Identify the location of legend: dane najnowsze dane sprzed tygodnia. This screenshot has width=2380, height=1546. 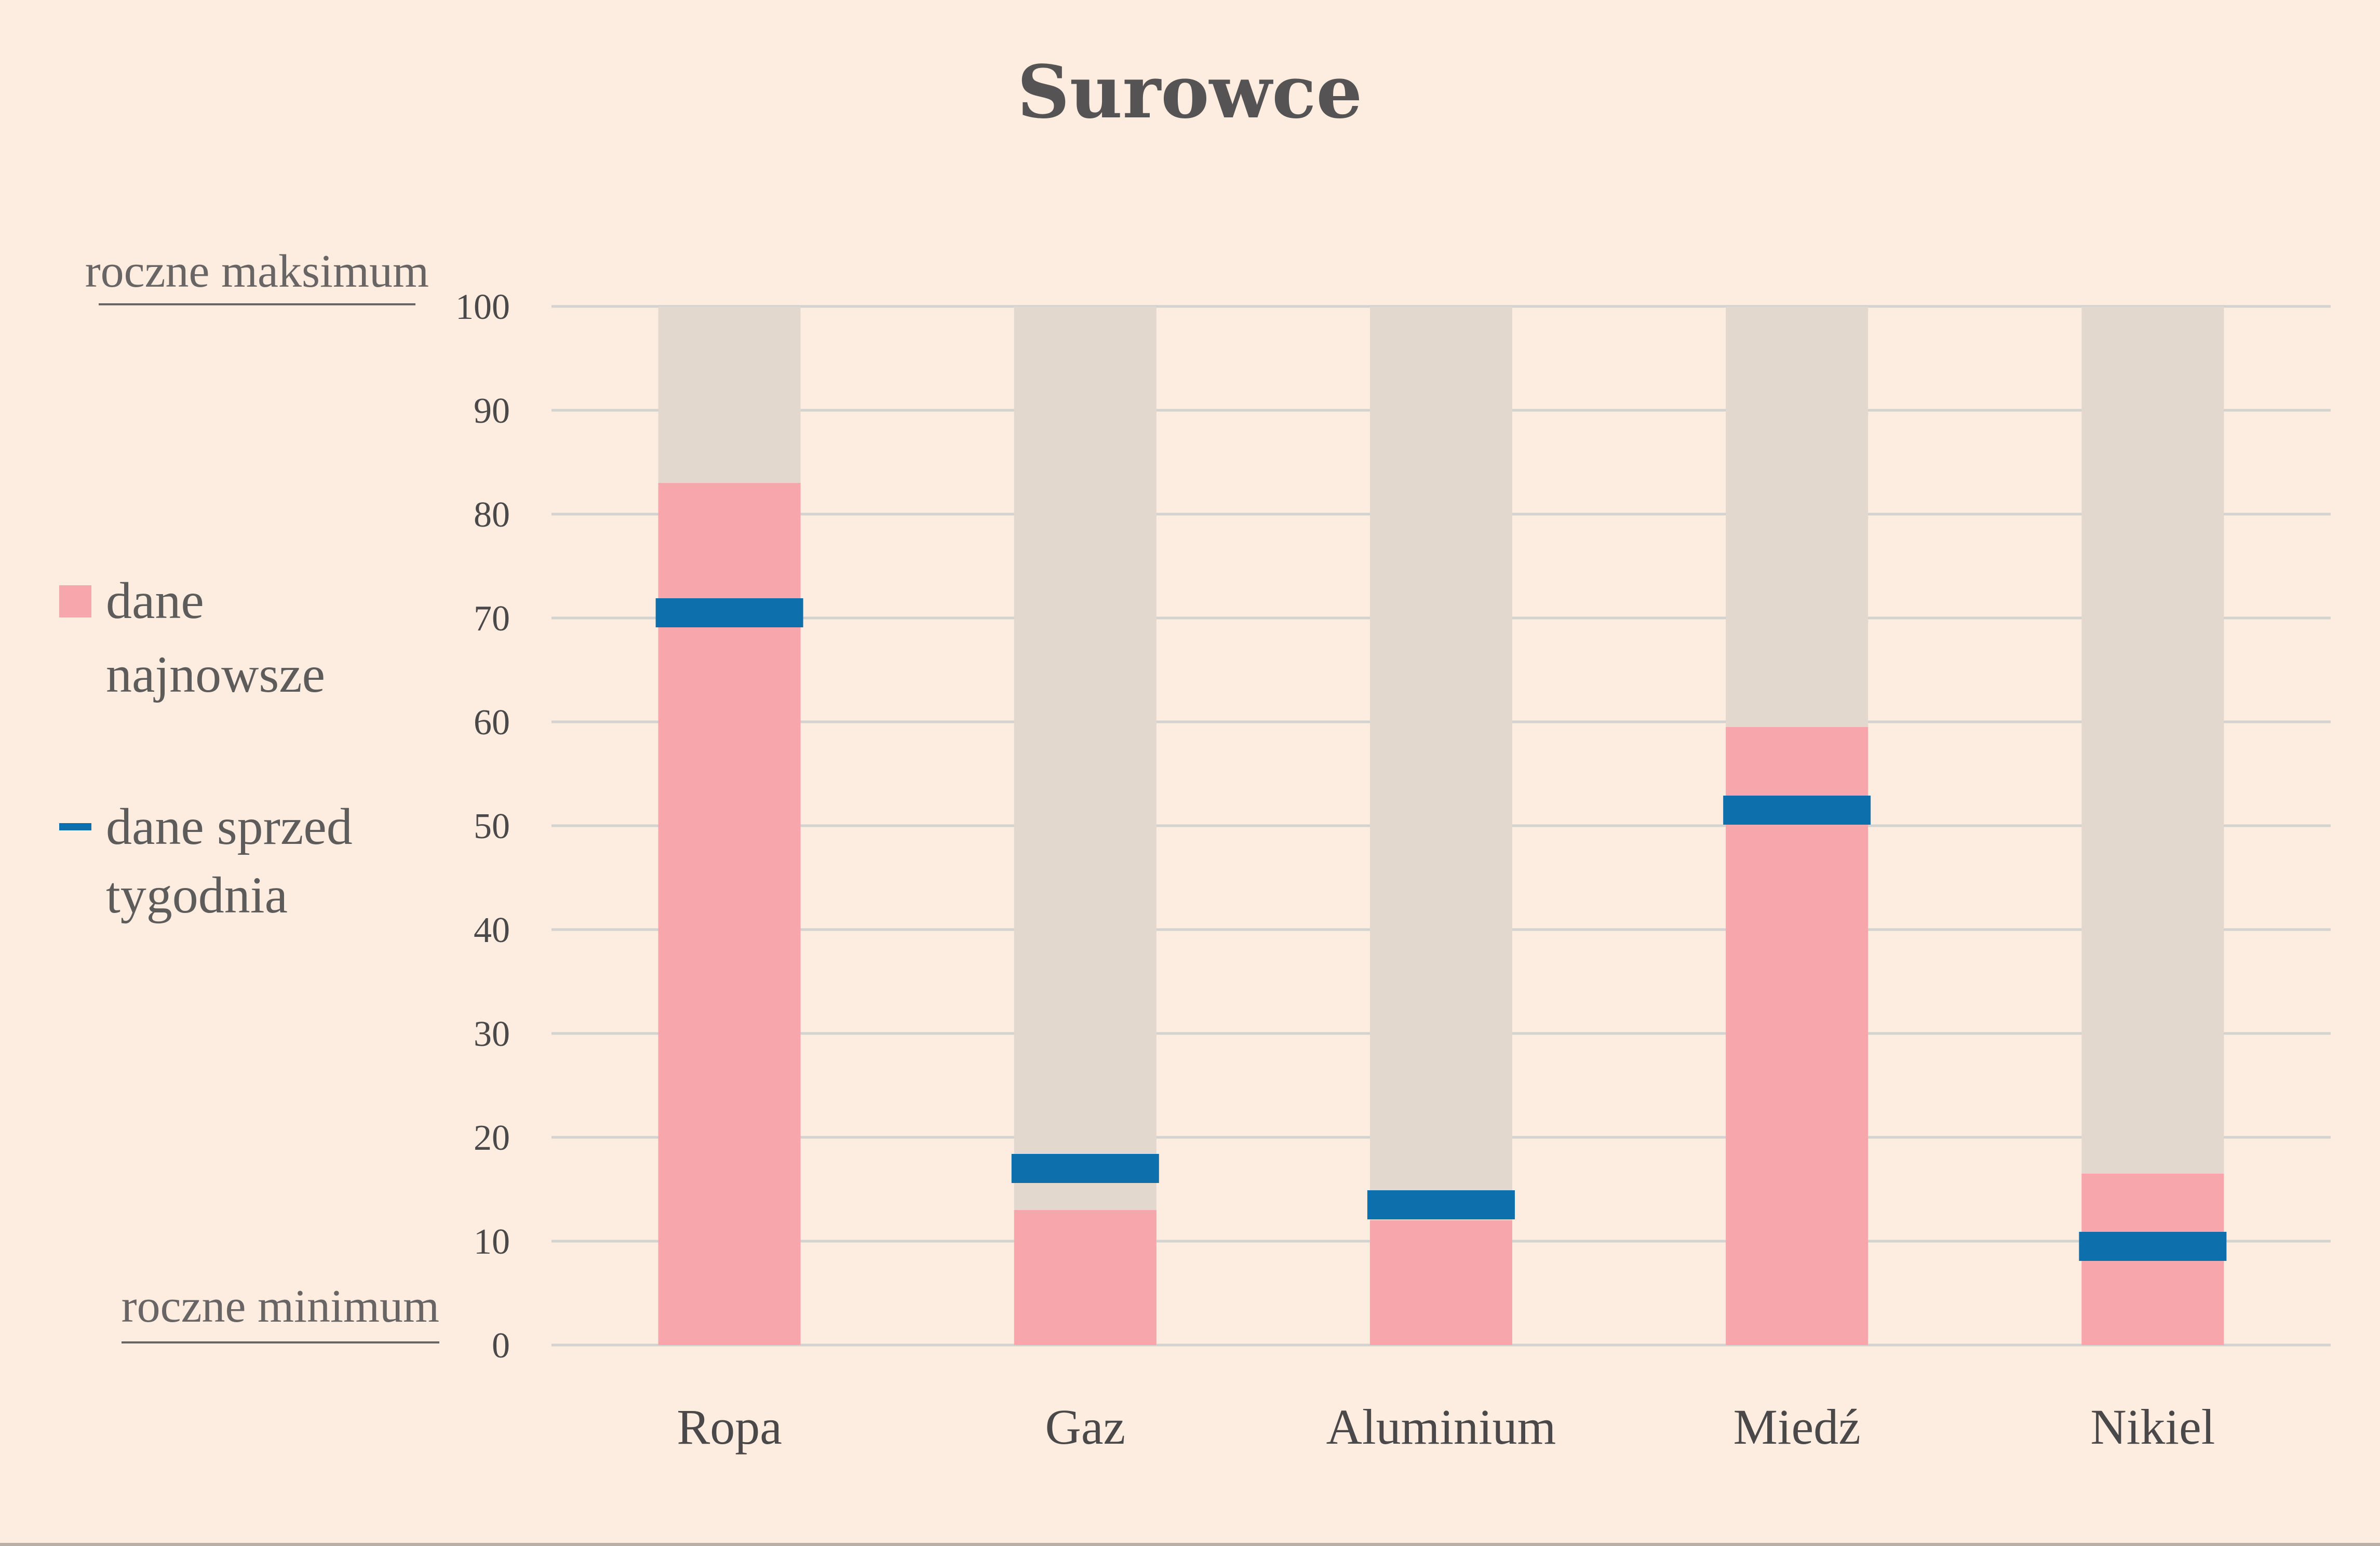
(206, 748).